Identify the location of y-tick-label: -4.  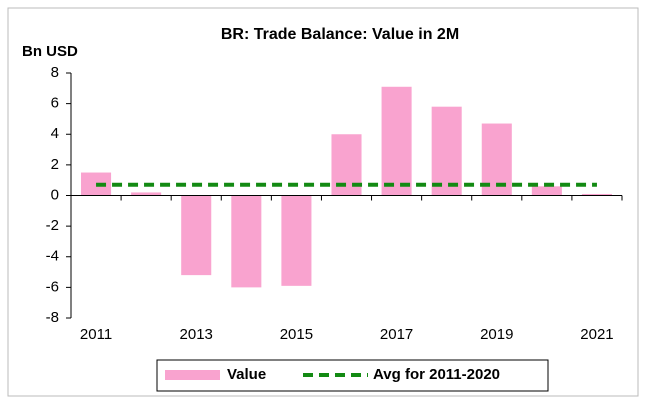
(52, 256).